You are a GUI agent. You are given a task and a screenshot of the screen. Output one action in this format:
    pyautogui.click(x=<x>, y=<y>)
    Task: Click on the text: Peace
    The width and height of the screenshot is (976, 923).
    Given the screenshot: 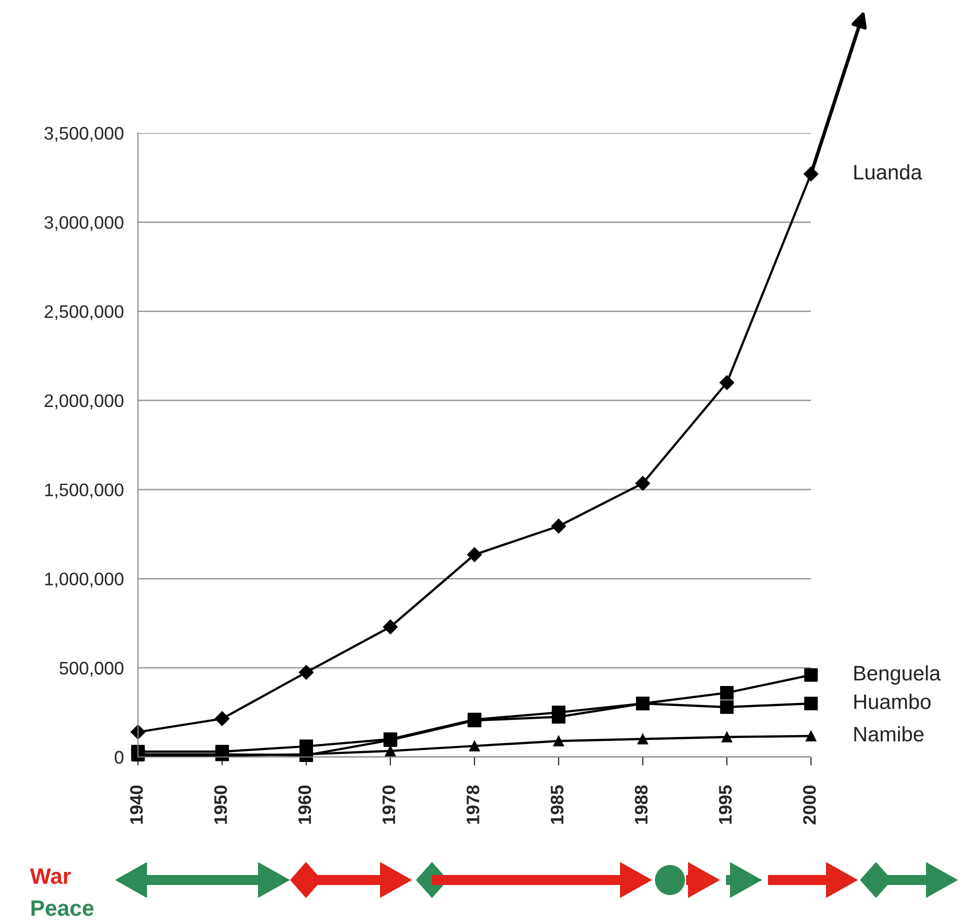 What is the action you would take?
    pyautogui.click(x=62, y=908)
    